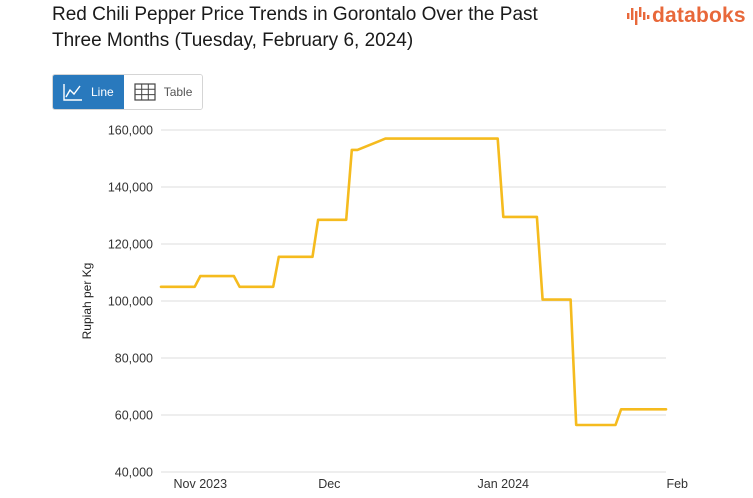 Image resolution: width=753 pixels, height=498 pixels. Describe the element at coordinates (699, 15) in the screenshot. I see `logo-text: databoks` at that location.